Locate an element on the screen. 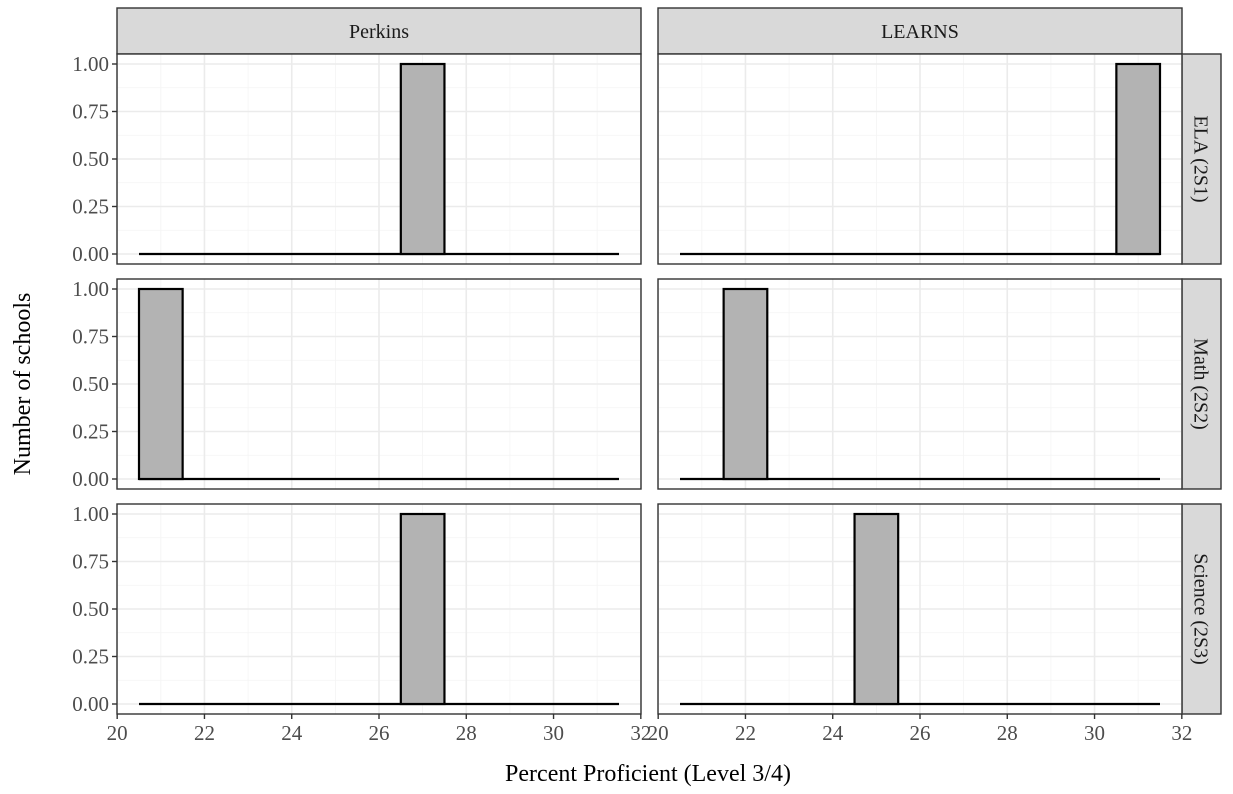  column-strip-perkins is located at coordinates (379, 31).